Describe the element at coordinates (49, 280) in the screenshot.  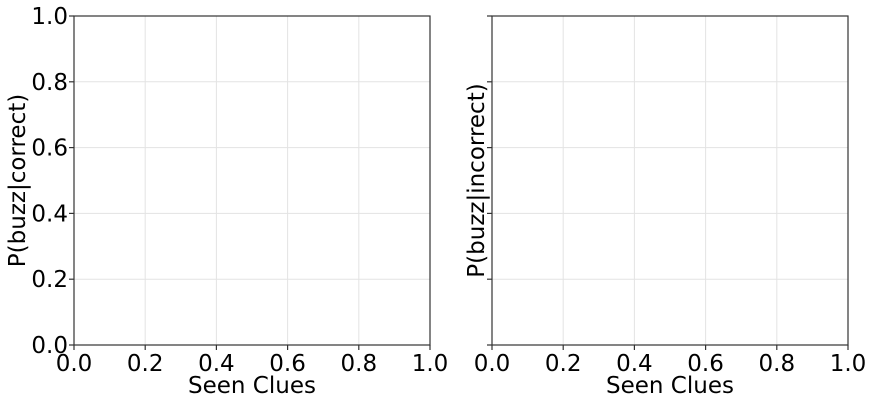
I see `y-tick-label: 0.2` at that location.